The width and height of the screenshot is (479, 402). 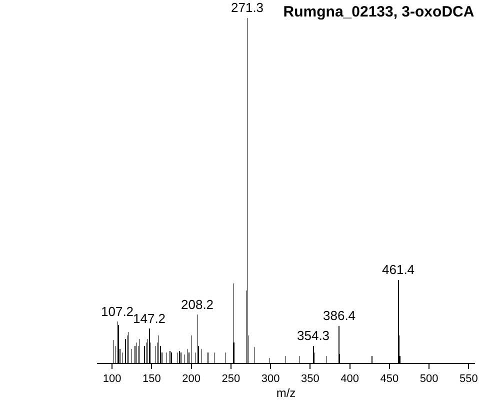 What do you see at coordinates (313, 335) in the screenshot?
I see `annotation: 354.3` at bounding box center [313, 335].